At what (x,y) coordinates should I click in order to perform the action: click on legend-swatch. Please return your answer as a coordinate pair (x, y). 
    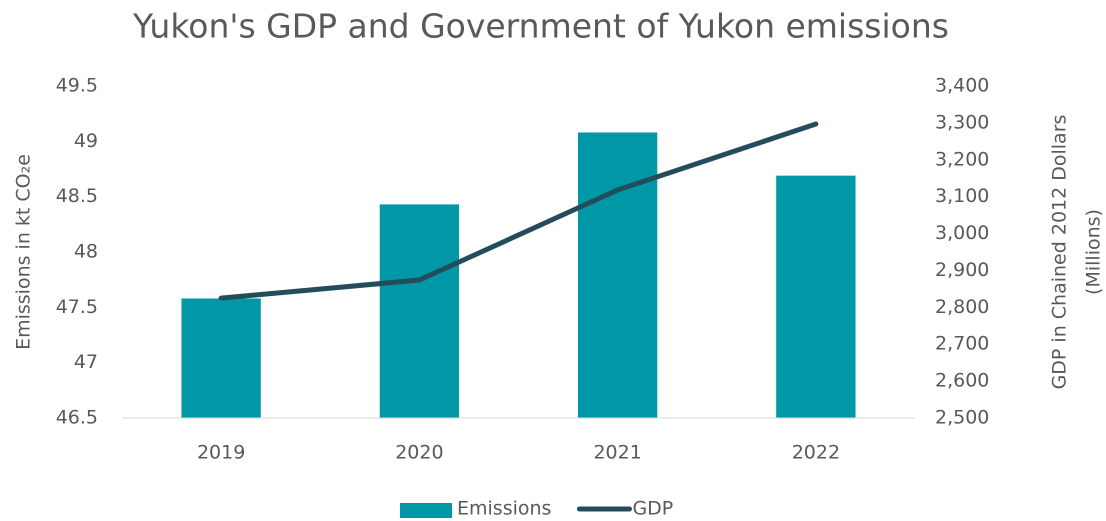
    Looking at the image, I should click on (426, 510).